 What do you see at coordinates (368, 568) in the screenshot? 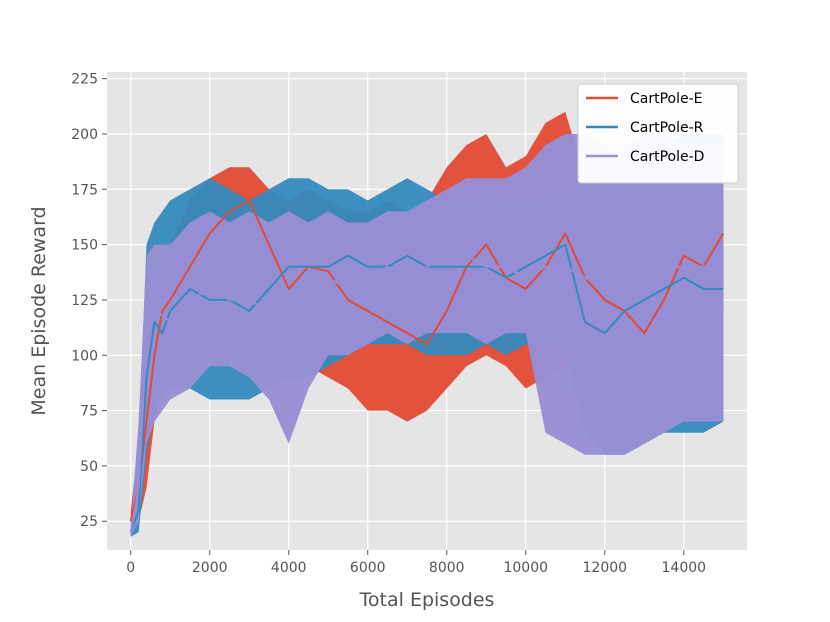
I see `x-tick-label: 6000` at bounding box center [368, 568].